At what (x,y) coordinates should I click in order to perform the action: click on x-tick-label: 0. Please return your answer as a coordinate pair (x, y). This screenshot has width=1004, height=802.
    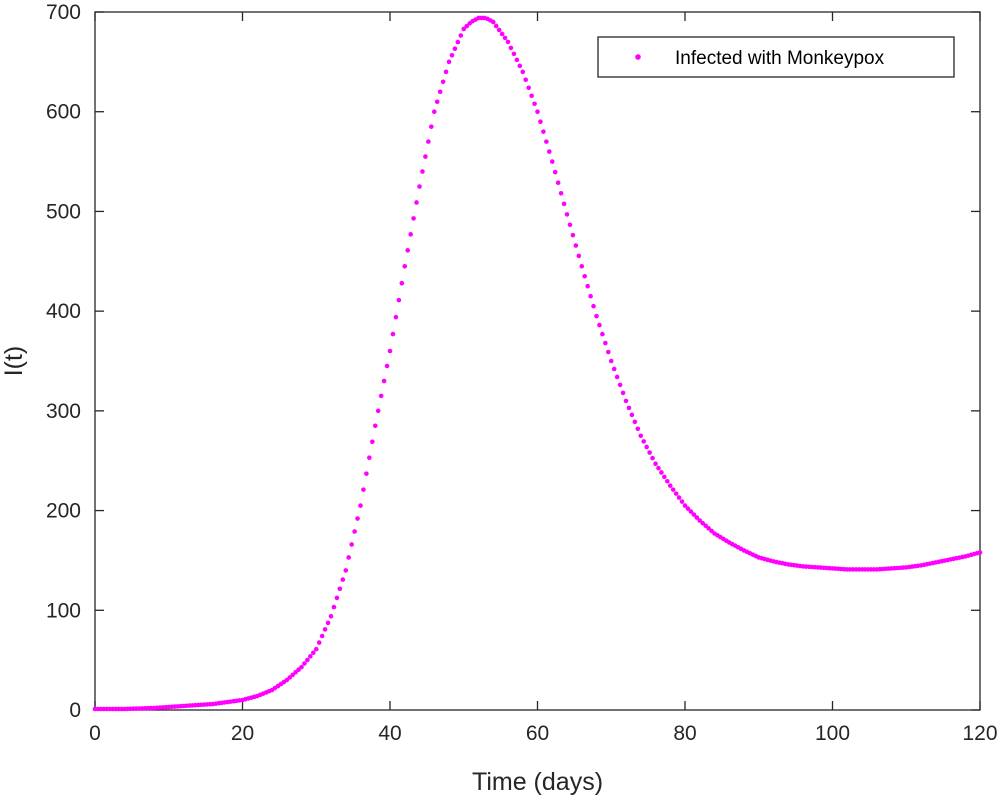
    Looking at the image, I should click on (95, 733).